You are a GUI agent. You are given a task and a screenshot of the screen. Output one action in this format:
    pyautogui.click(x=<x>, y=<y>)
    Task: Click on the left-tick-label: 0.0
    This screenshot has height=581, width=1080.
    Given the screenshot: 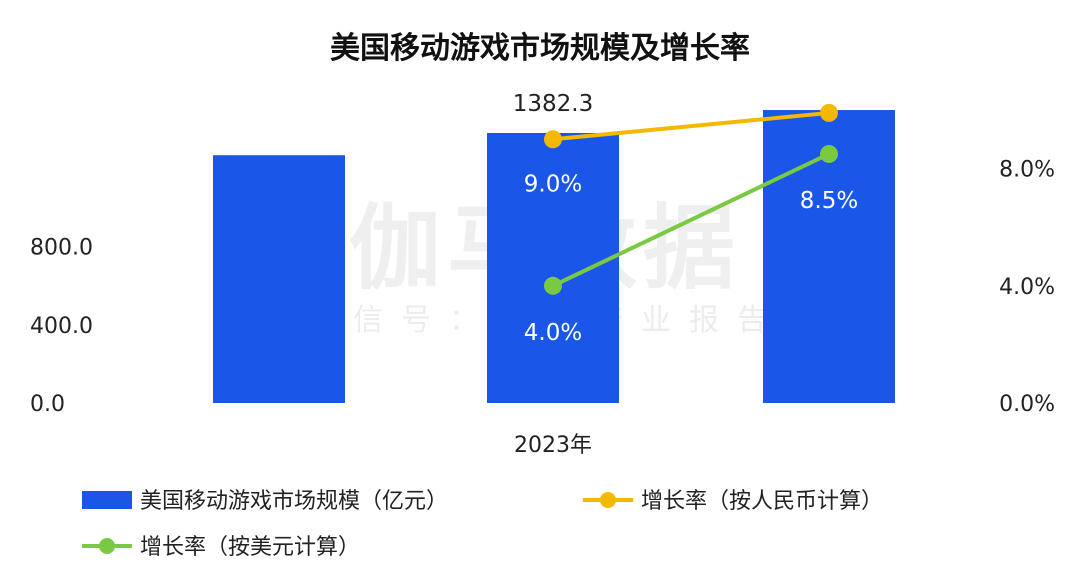 What is the action you would take?
    pyautogui.click(x=47, y=404)
    